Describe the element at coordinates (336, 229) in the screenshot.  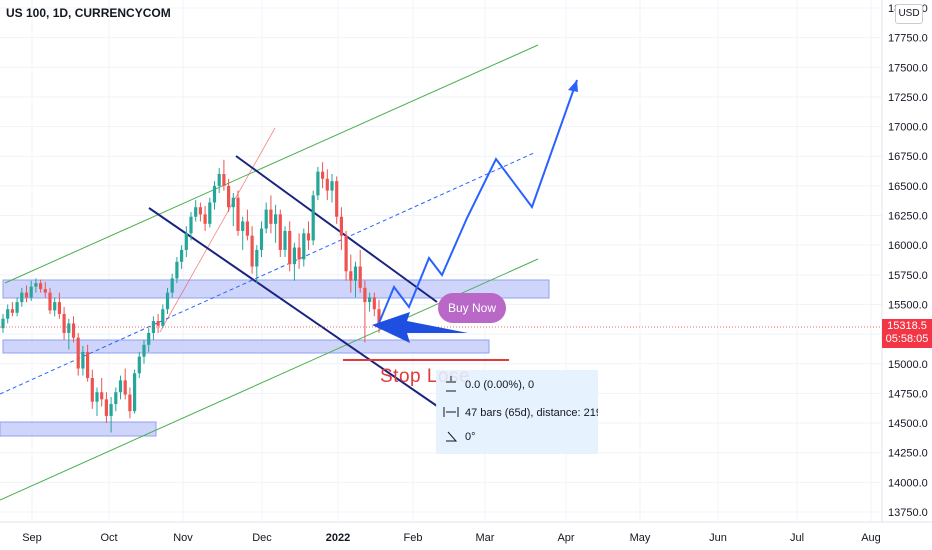
I see `descending-upper-trendline` at that location.